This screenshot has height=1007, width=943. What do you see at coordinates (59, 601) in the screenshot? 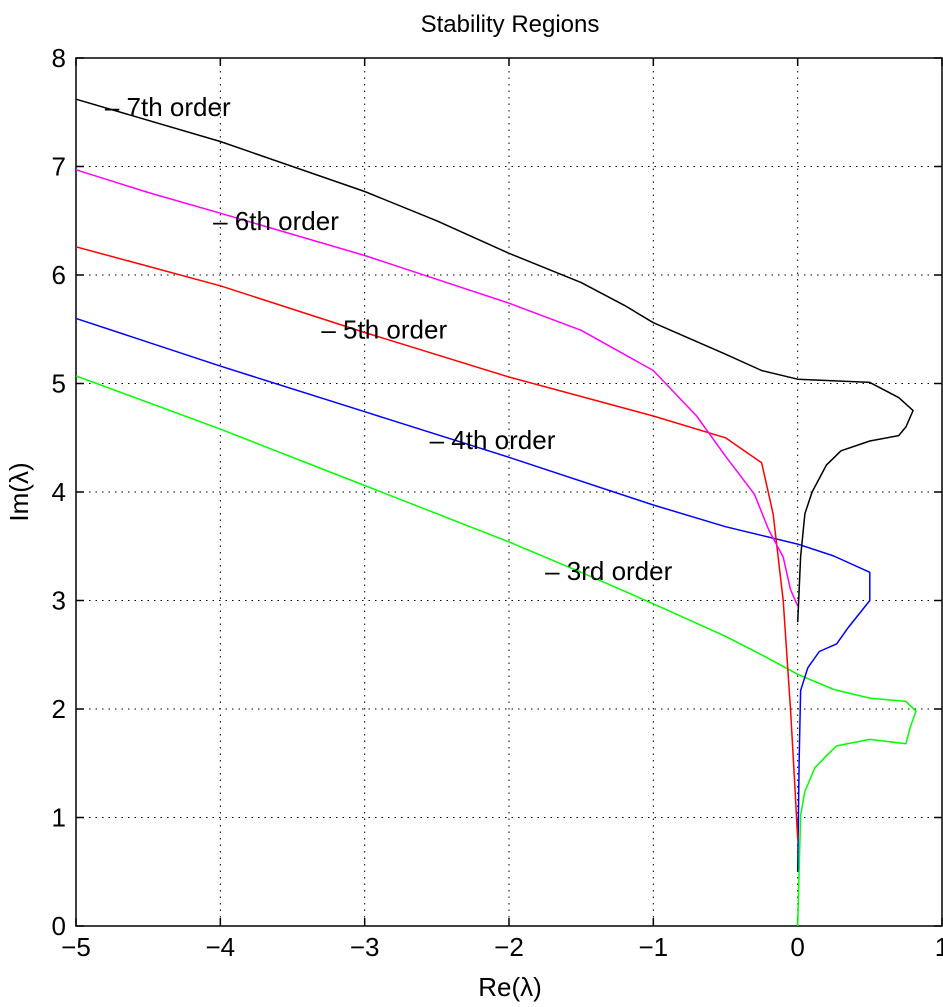
I see `y-tick-label: 3` at bounding box center [59, 601].